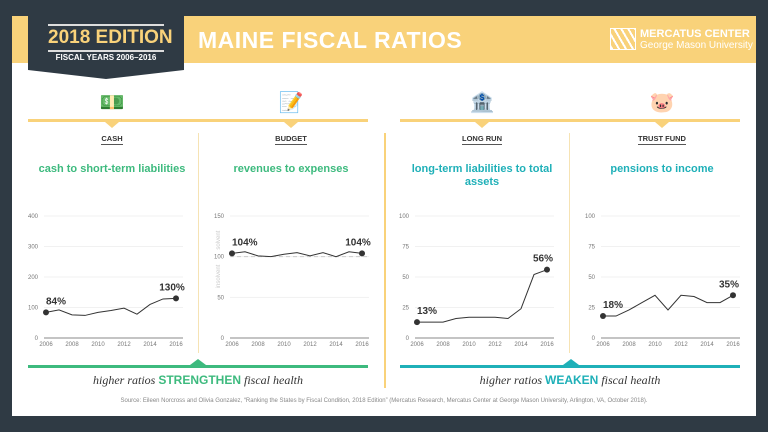 The width and height of the screenshot is (768, 432). Describe the element at coordinates (662, 281) in the screenshot. I see `chart-trust-fund: 0 25 50 75 100 2006 2008 2010 2012 2014 2016 18% 35%` at that location.